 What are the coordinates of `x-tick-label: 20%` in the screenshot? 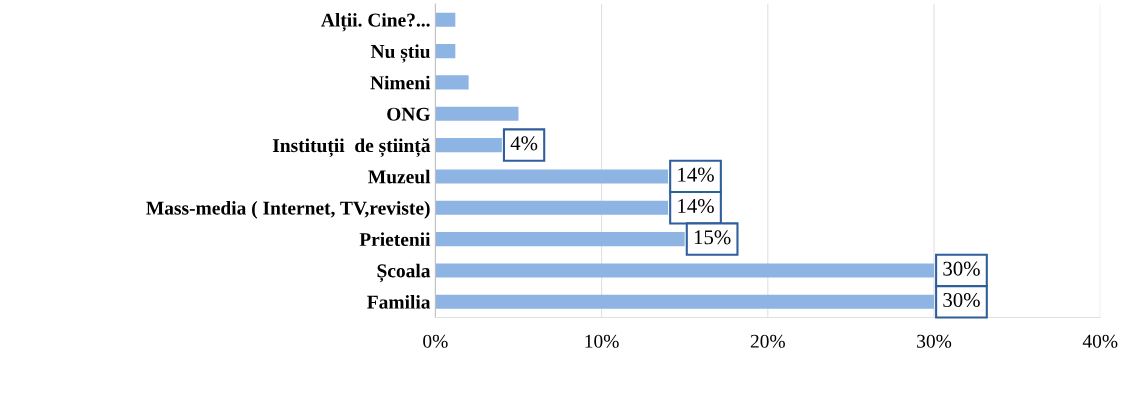 It's located at (767, 341).